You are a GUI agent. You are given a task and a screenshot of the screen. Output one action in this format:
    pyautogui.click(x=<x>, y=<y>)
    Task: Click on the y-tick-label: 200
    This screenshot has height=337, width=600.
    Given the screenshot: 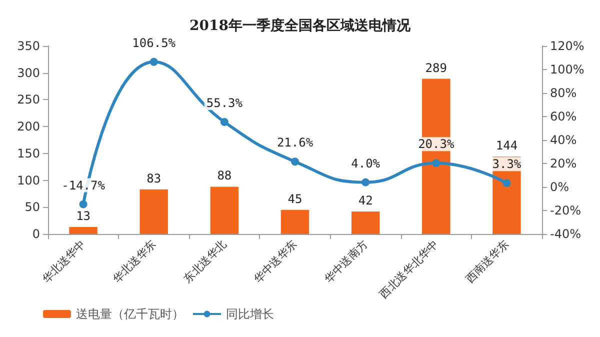 What is the action you would take?
    pyautogui.click(x=28, y=127)
    